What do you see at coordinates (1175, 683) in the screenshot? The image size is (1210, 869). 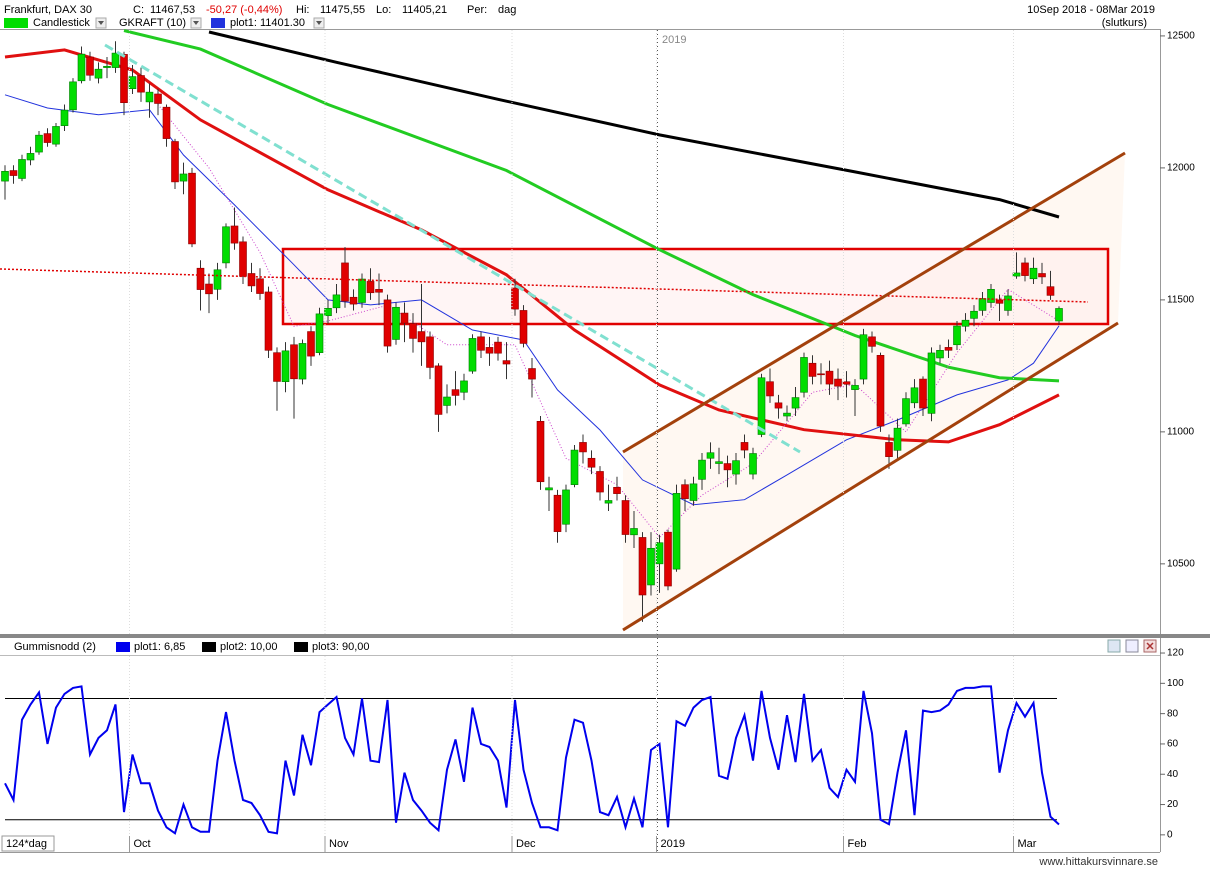 I see `y-tick-label: 100` at bounding box center [1175, 683].